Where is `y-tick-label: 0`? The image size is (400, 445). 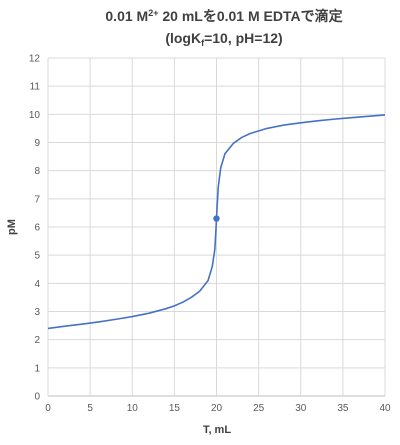
y-tick-label: 0 is located at coordinates (37, 397).